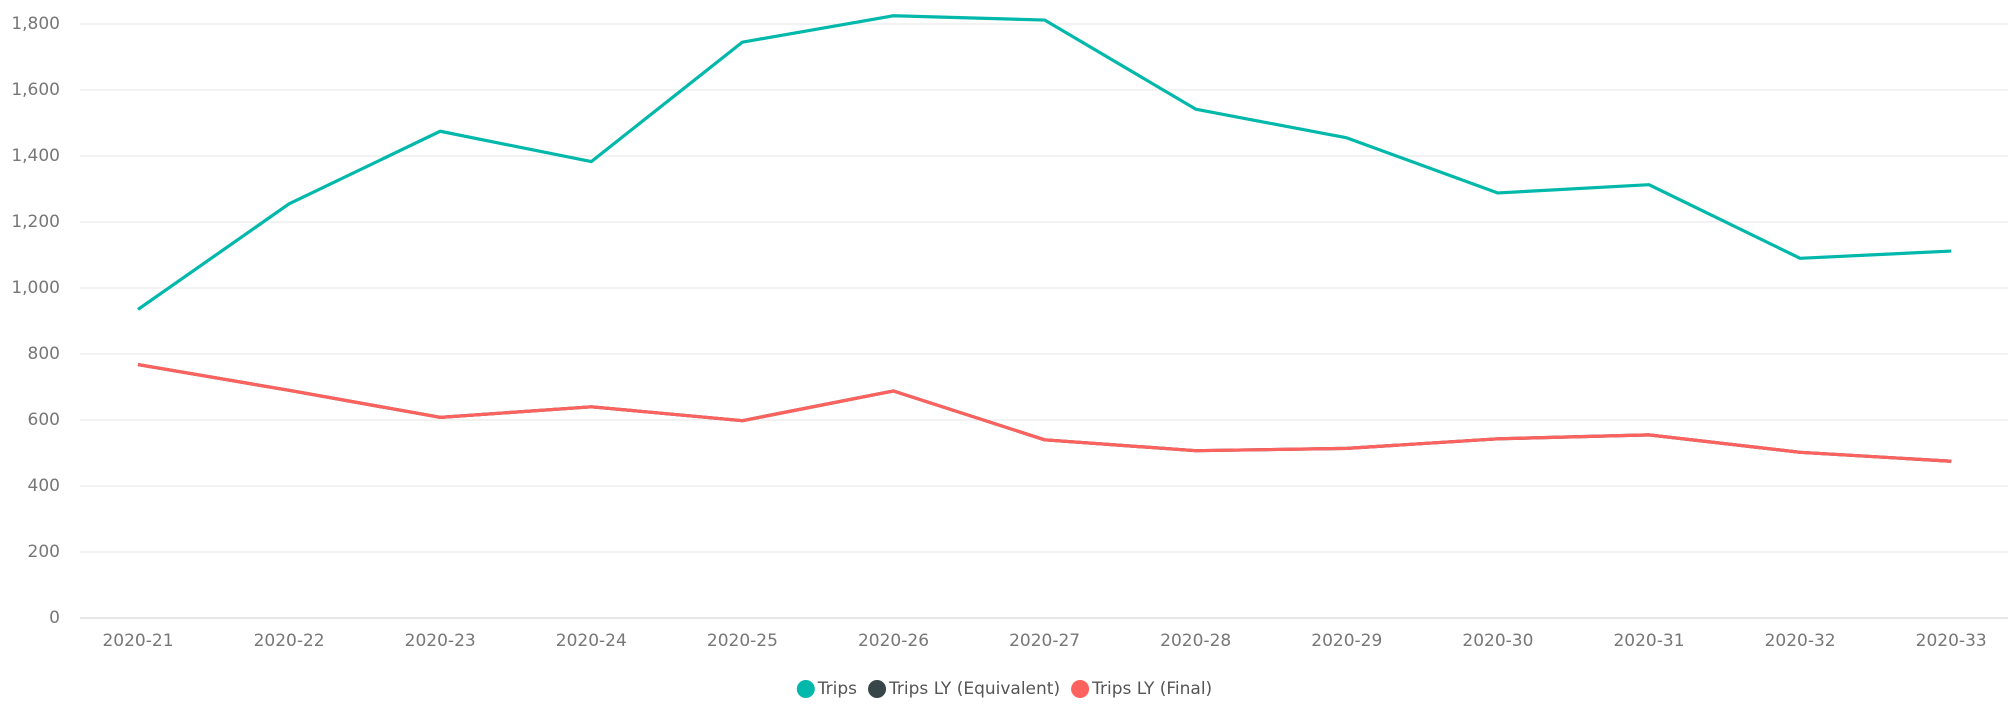 Image resolution: width=2008 pixels, height=714 pixels. I want to click on x-tick-label: 2020-21, so click(137, 641).